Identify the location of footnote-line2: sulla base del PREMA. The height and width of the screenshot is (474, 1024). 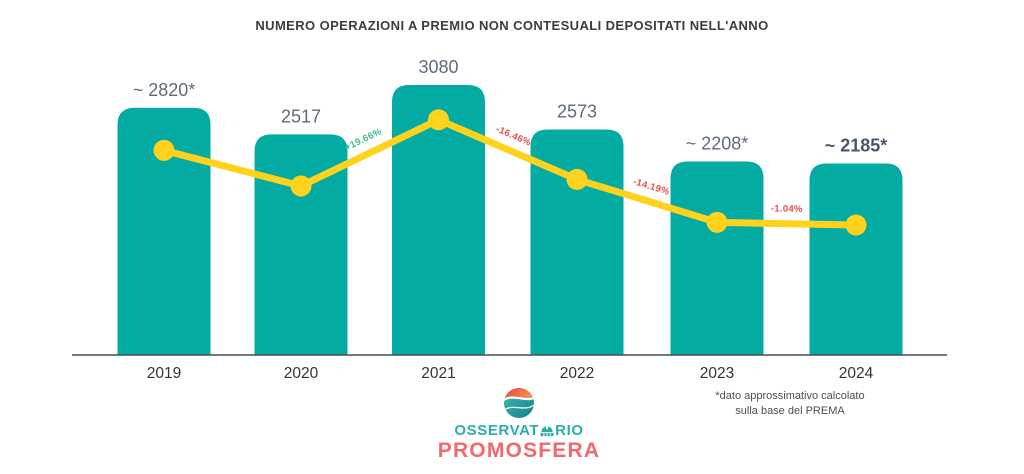
(790, 410).